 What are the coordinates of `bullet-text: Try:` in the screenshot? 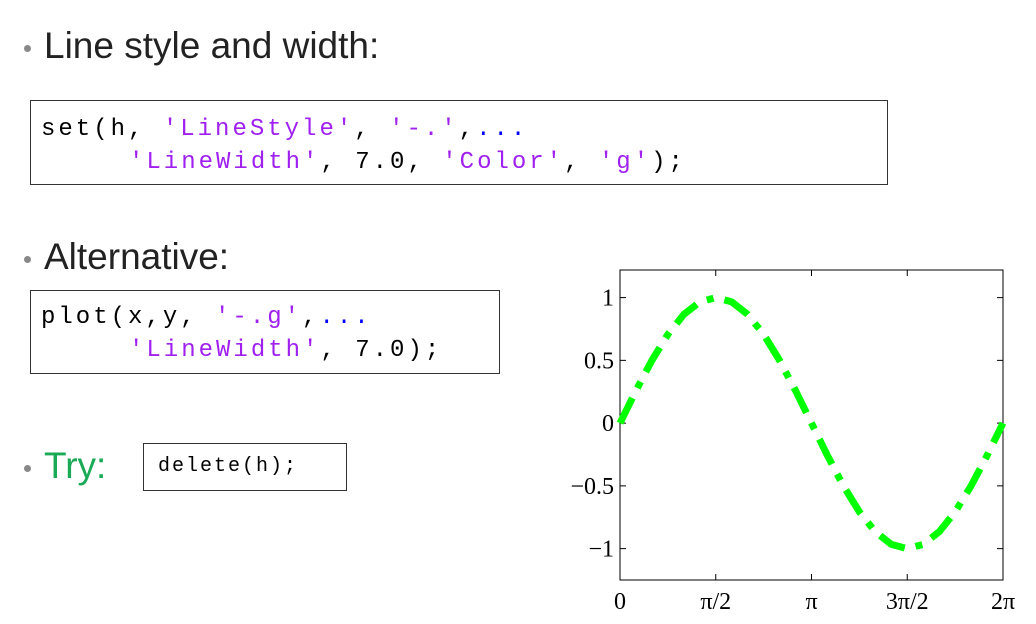 It's located at (75, 465).